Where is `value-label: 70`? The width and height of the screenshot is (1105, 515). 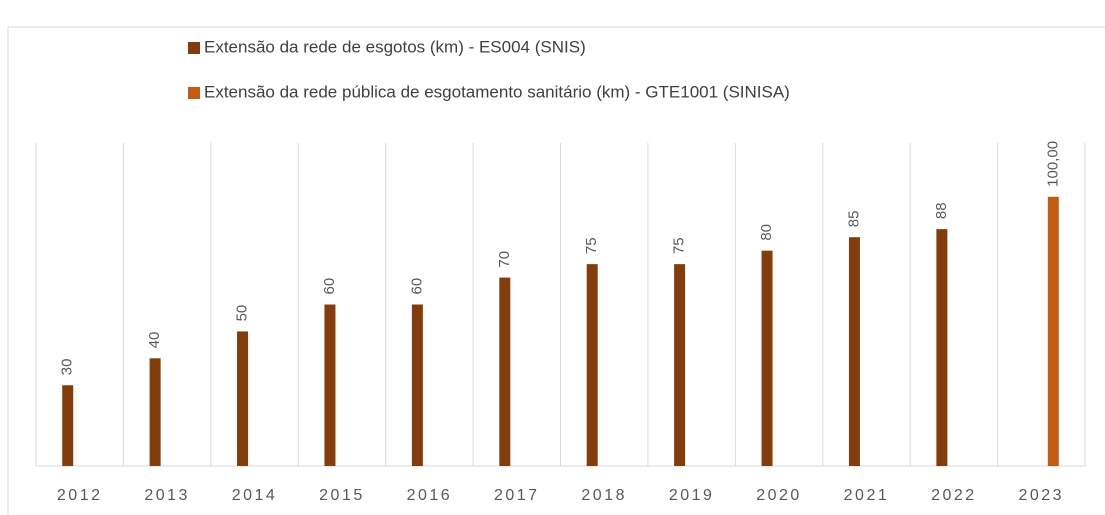
value-label: 70 is located at coordinates (504, 259).